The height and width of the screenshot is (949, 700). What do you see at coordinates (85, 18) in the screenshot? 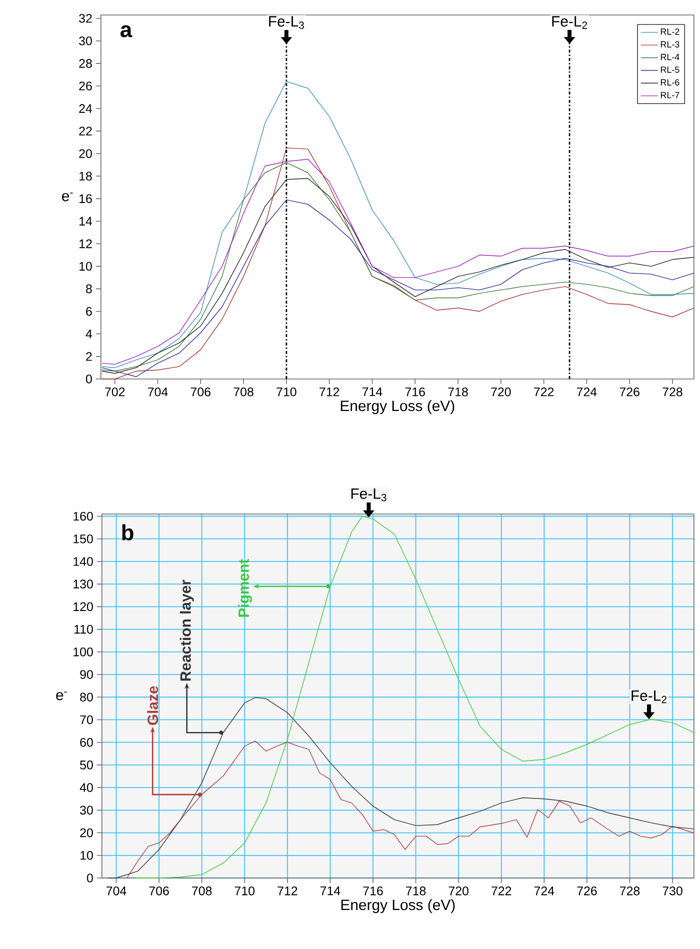
I see `y-tick-label: 32` at bounding box center [85, 18].